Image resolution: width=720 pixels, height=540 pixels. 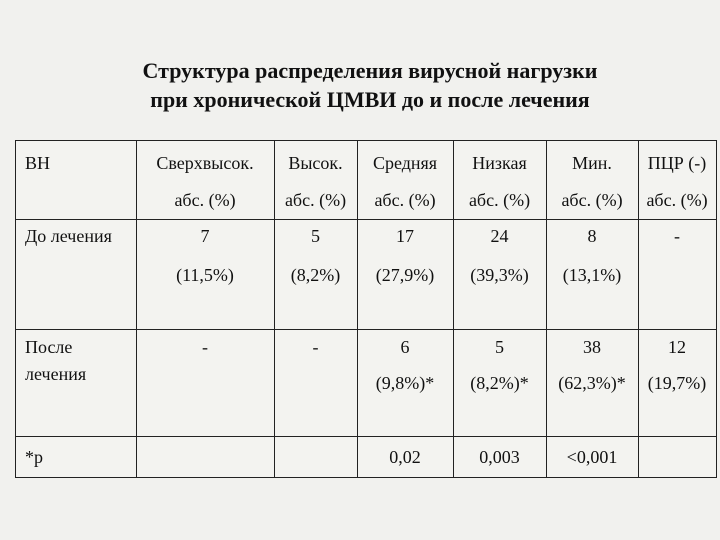 I want to click on column-header: Низкая, so click(x=499, y=163).